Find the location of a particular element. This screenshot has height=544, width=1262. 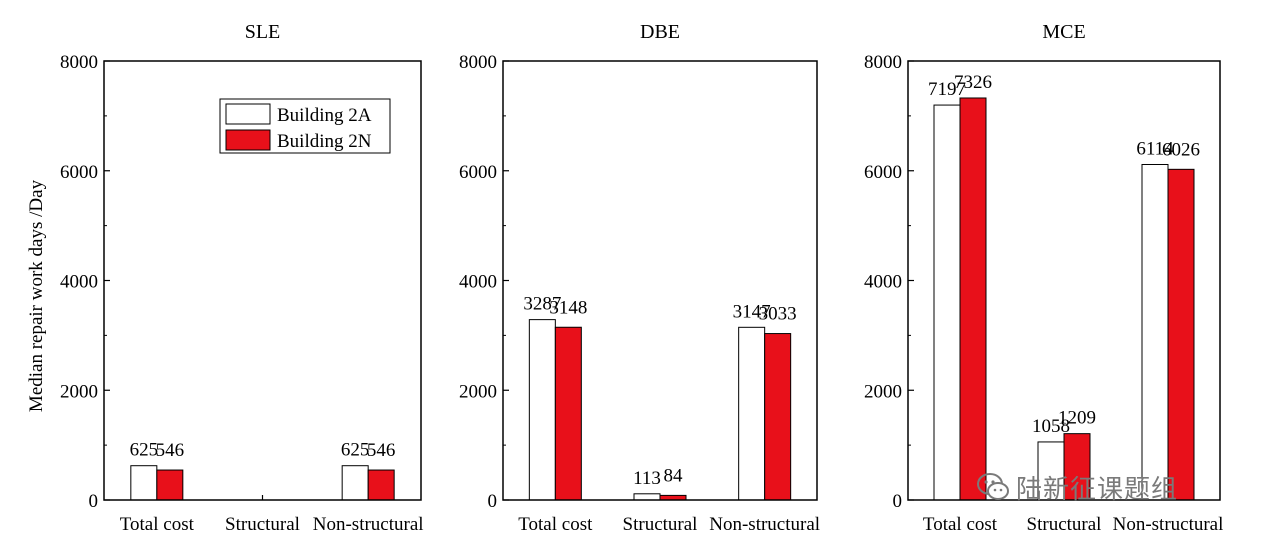

legend-label-building-2n: Building 2N is located at coordinates (324, 141).